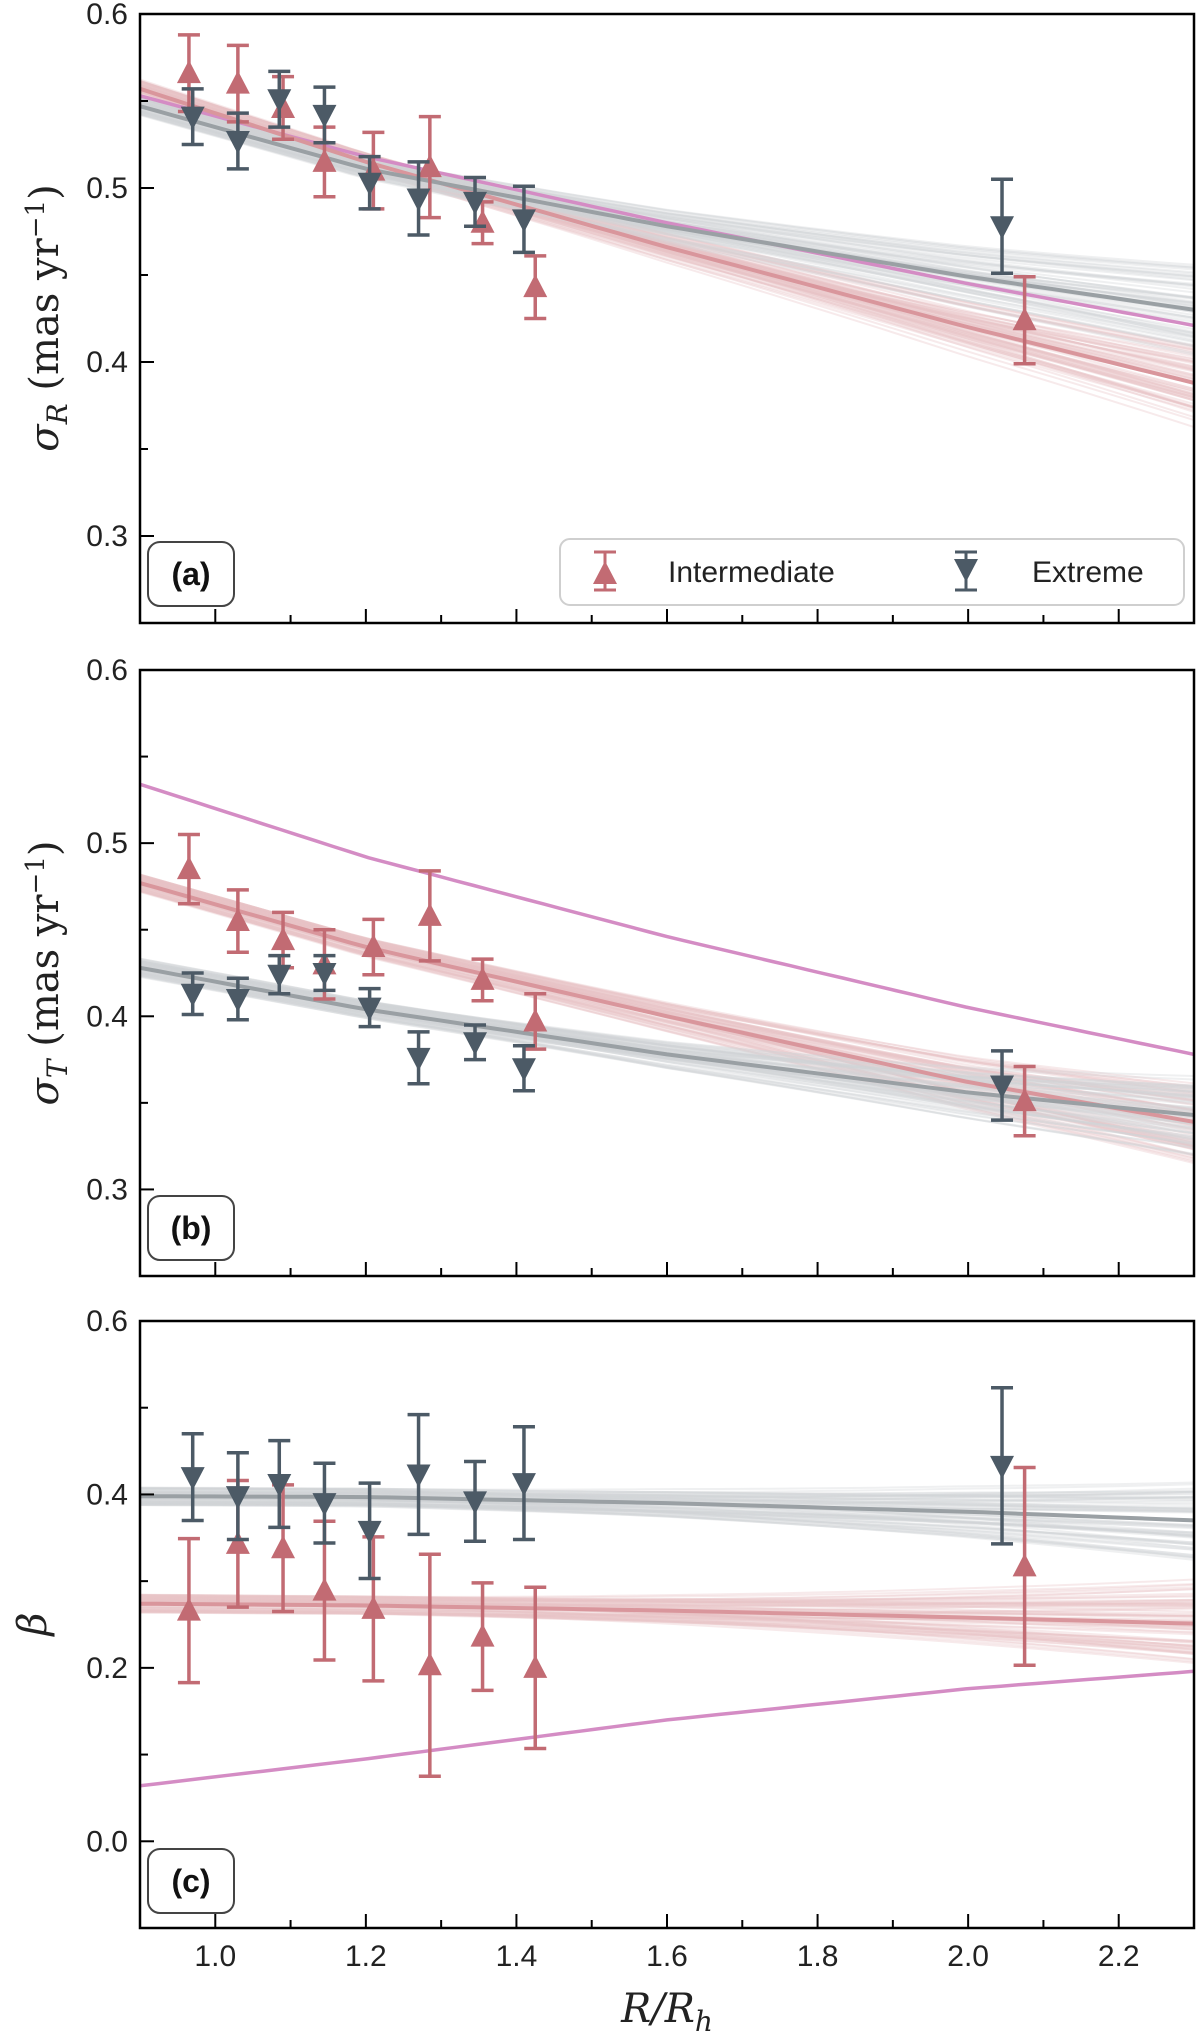 The width and height of the screenshot is (1200, 2039). Describe the element at coordinates (667, 1572) in the screenshot. I see `panel-c-ensemble-lines` at that location.